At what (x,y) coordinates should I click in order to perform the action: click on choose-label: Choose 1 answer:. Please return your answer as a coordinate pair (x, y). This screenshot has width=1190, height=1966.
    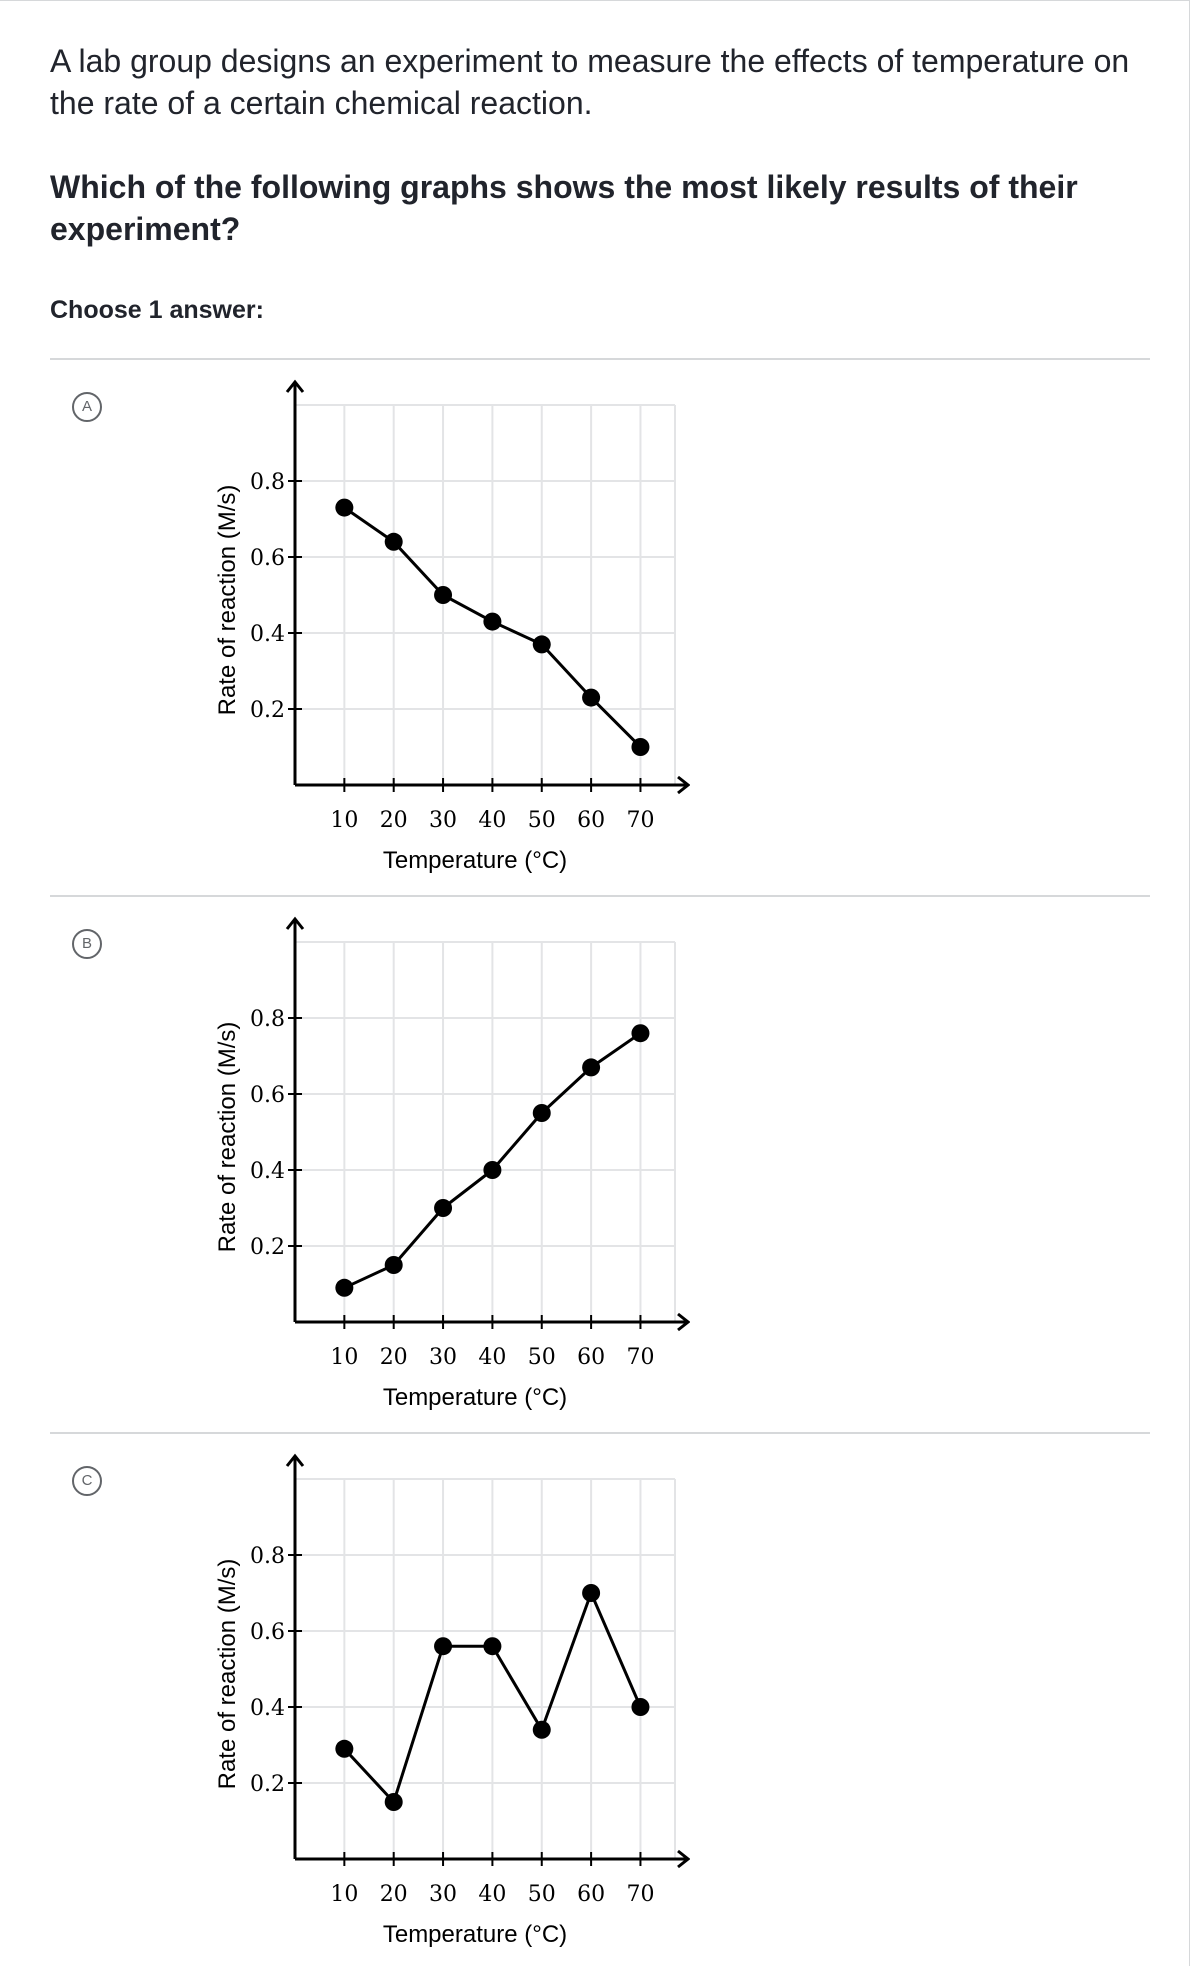
    Looking at the image, I should click on (157, 310).